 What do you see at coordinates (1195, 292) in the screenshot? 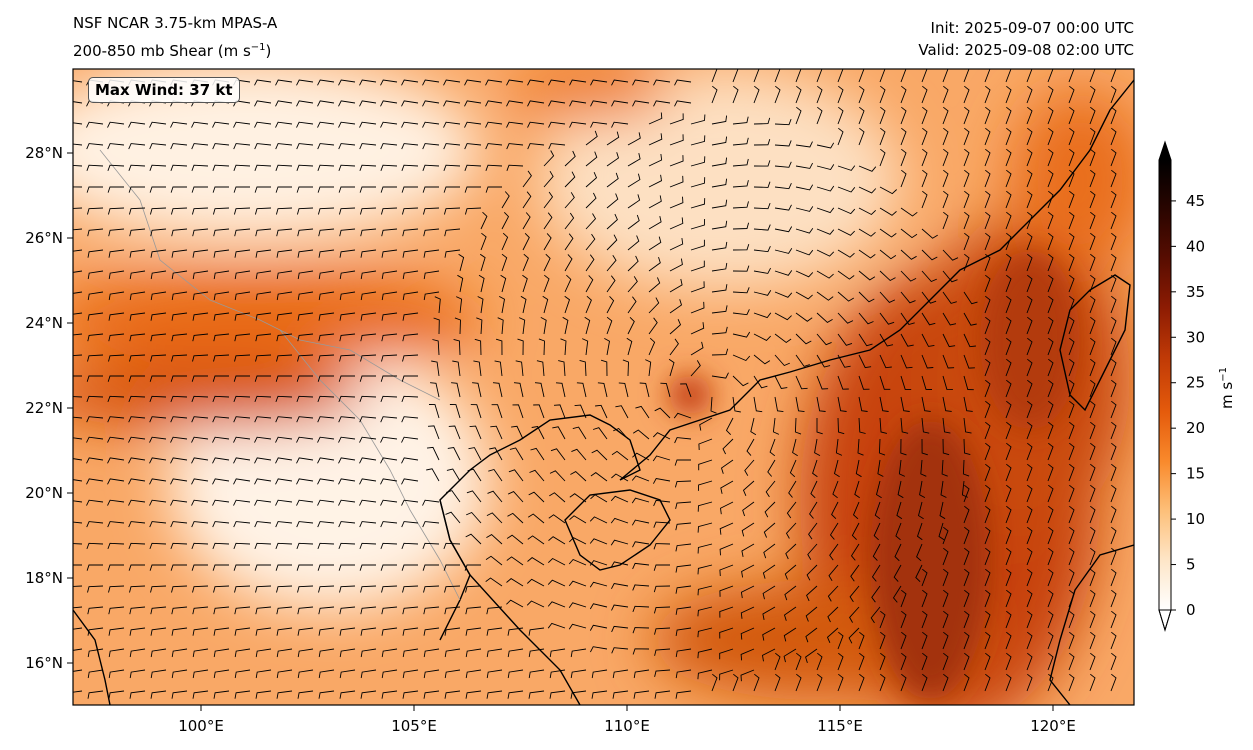
I see `colorbar-tick-label: 35` at bounding box center [1195, 292].